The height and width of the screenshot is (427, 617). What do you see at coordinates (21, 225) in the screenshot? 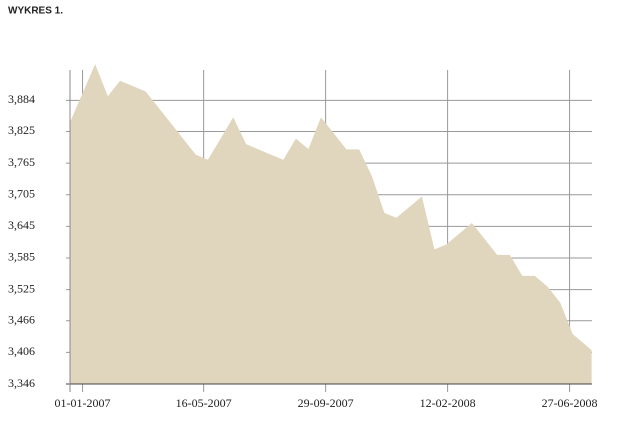
I see `y-tick-label: 3,645` at bounding box center [21, 225].